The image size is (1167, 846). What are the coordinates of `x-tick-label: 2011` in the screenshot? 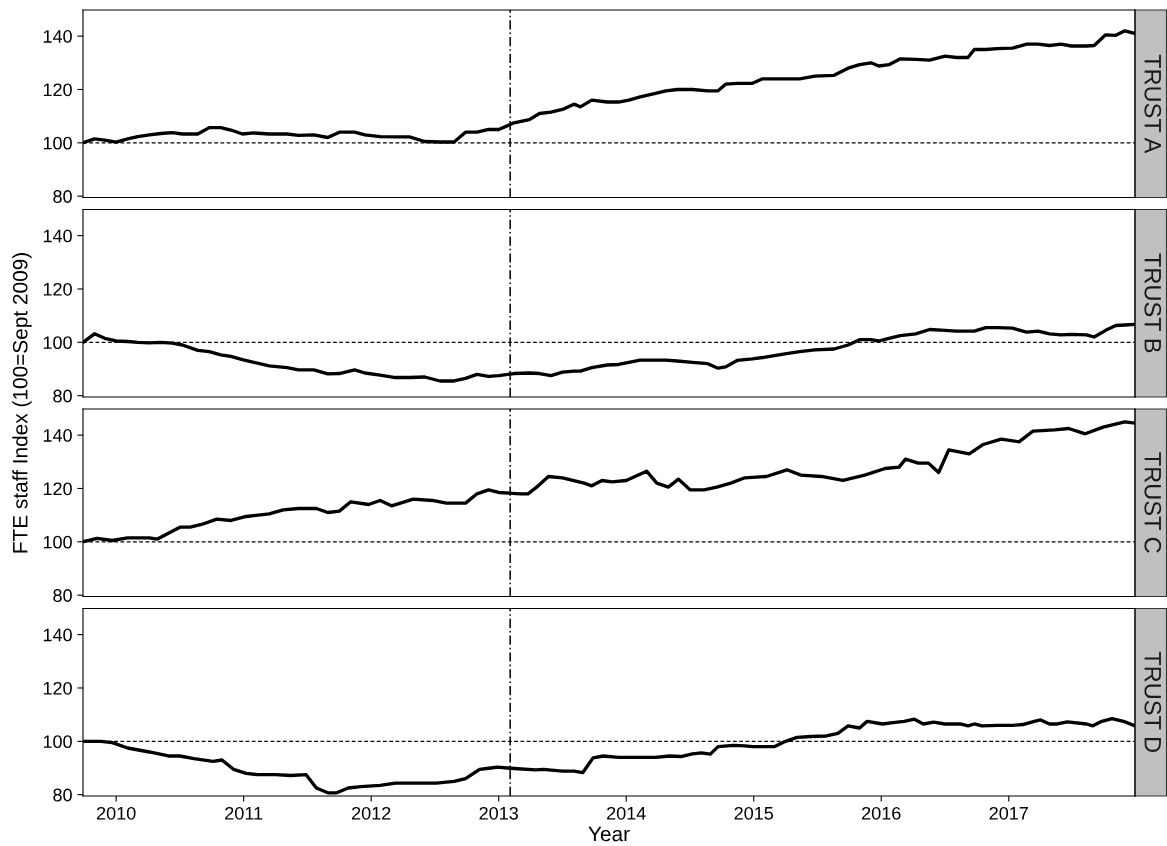 It's located at (244, 813).